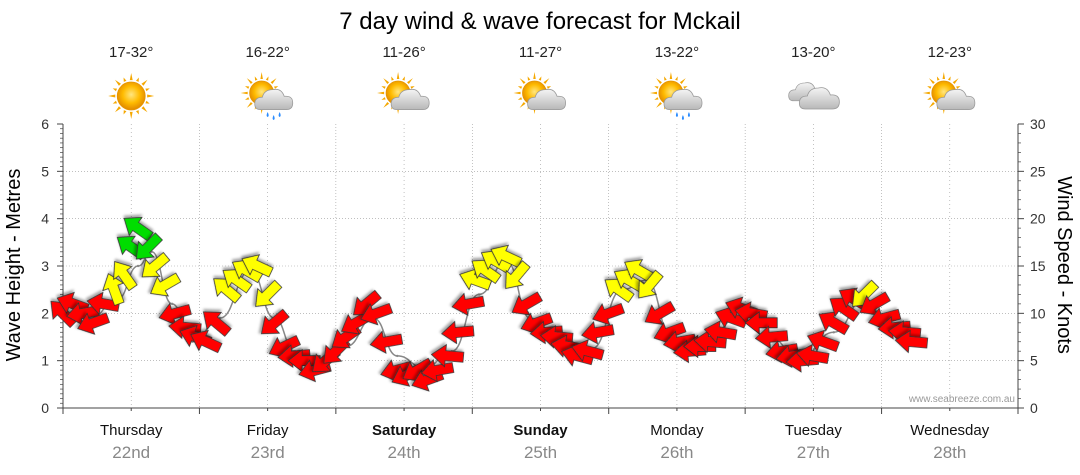 Image resolution: width=1080 pixels, height=475 pixels. I want to click on day-temp-range: 16-22°, so click(267, 52).